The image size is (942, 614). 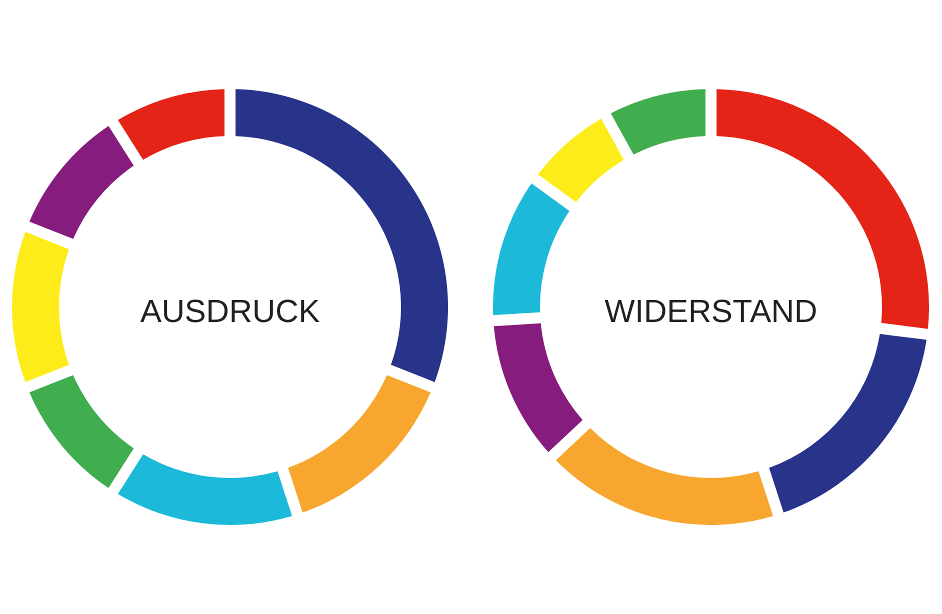 What do you see at coordinates (711, 311) in the screenshot?
I see `text: WIDERSTAND` at bounding box center [711, 311].